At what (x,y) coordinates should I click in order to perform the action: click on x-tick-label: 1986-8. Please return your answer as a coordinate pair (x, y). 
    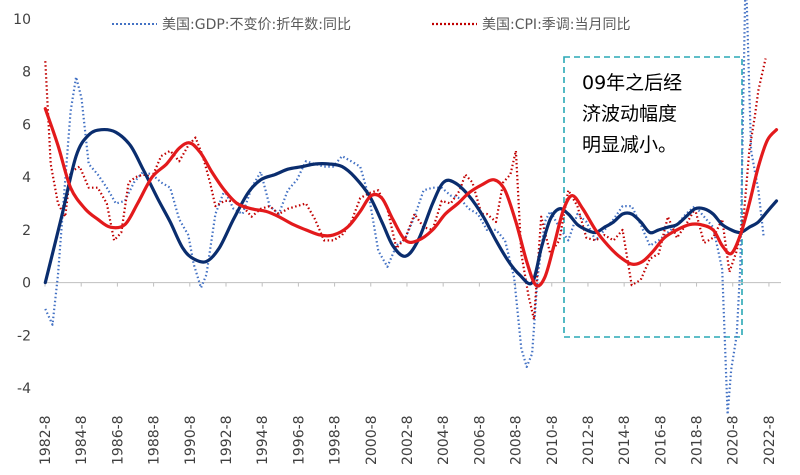
    Looking at the image, I should click on (118, 440).